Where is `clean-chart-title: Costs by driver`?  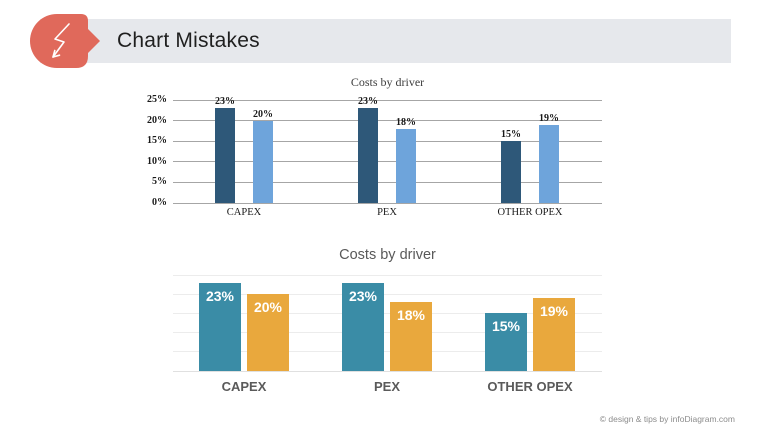
clean-chart-title: Costs by driver is located at coordinates (387, 255).